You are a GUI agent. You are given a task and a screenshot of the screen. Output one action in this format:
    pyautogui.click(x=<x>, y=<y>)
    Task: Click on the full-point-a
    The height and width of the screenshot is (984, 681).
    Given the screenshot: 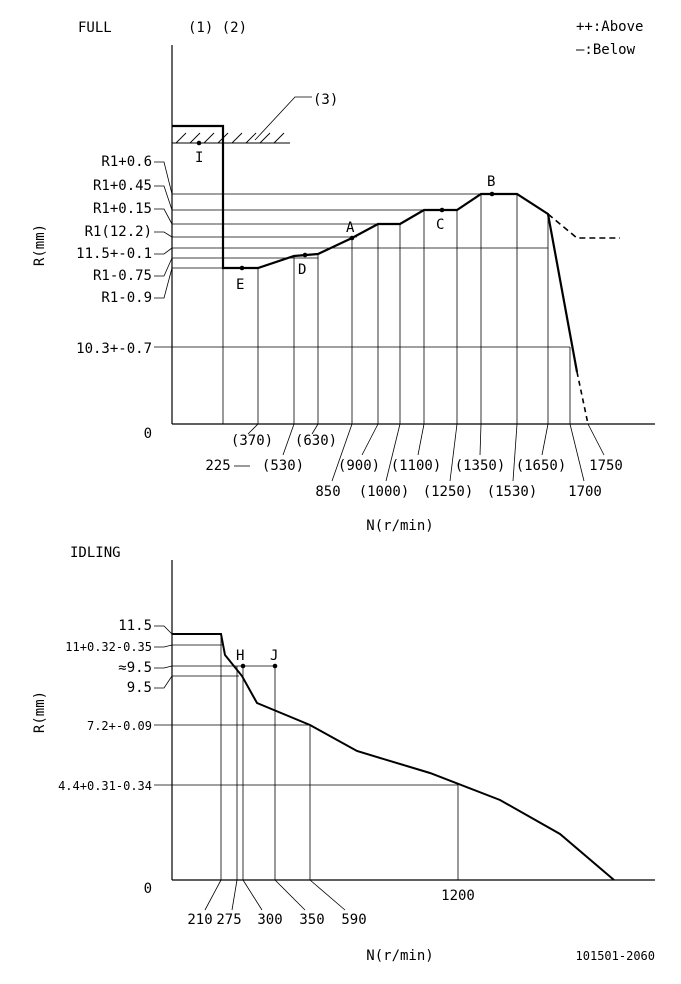 What is the action you would take?
    pyautogui.click(x=352, y=238)
    